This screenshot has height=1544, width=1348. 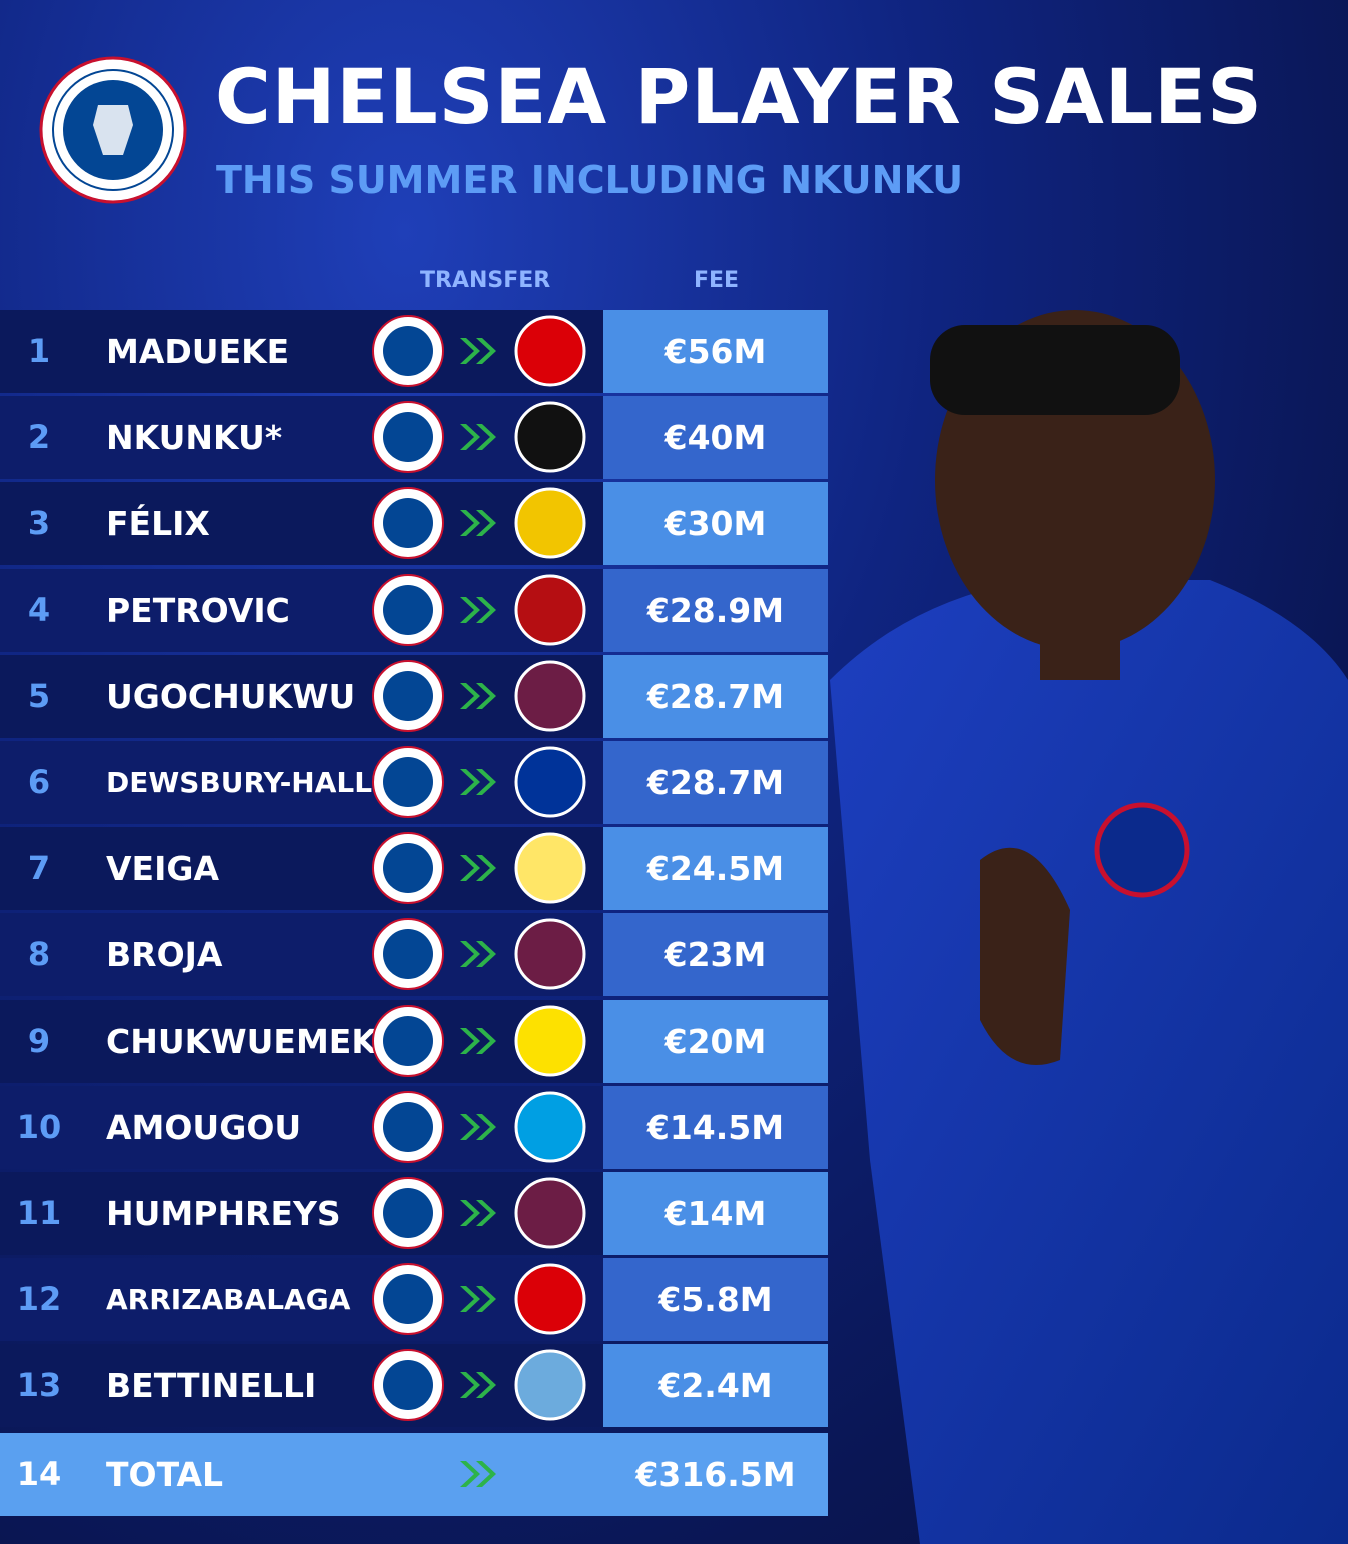 What do you see at coordinates (211, 1386) in the screenshot?
I see `player-name: BETTINELLI` at bounding box center [211, 1386].